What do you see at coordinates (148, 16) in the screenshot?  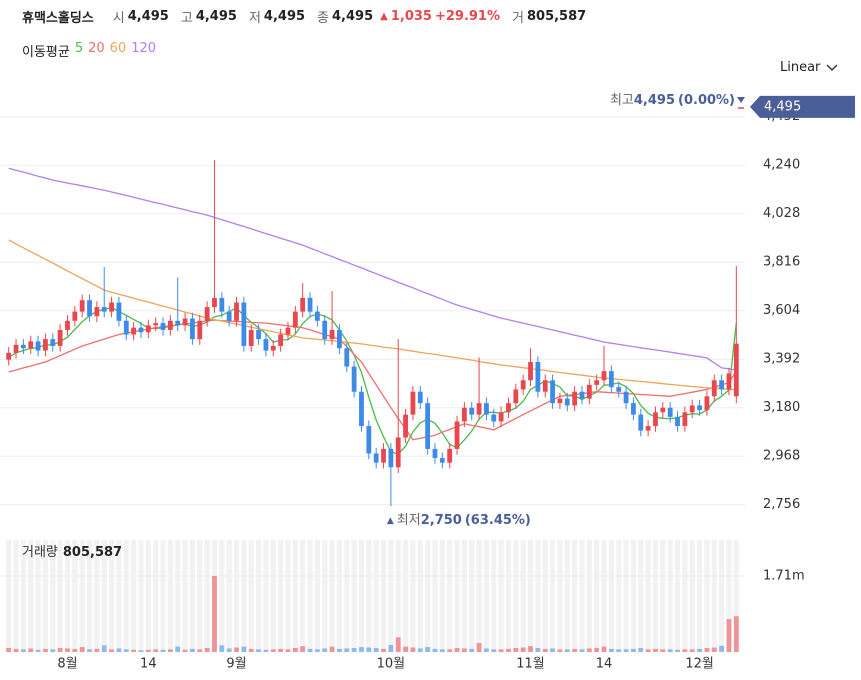 I see `value: 4,495` at bounding box center [148, 16].